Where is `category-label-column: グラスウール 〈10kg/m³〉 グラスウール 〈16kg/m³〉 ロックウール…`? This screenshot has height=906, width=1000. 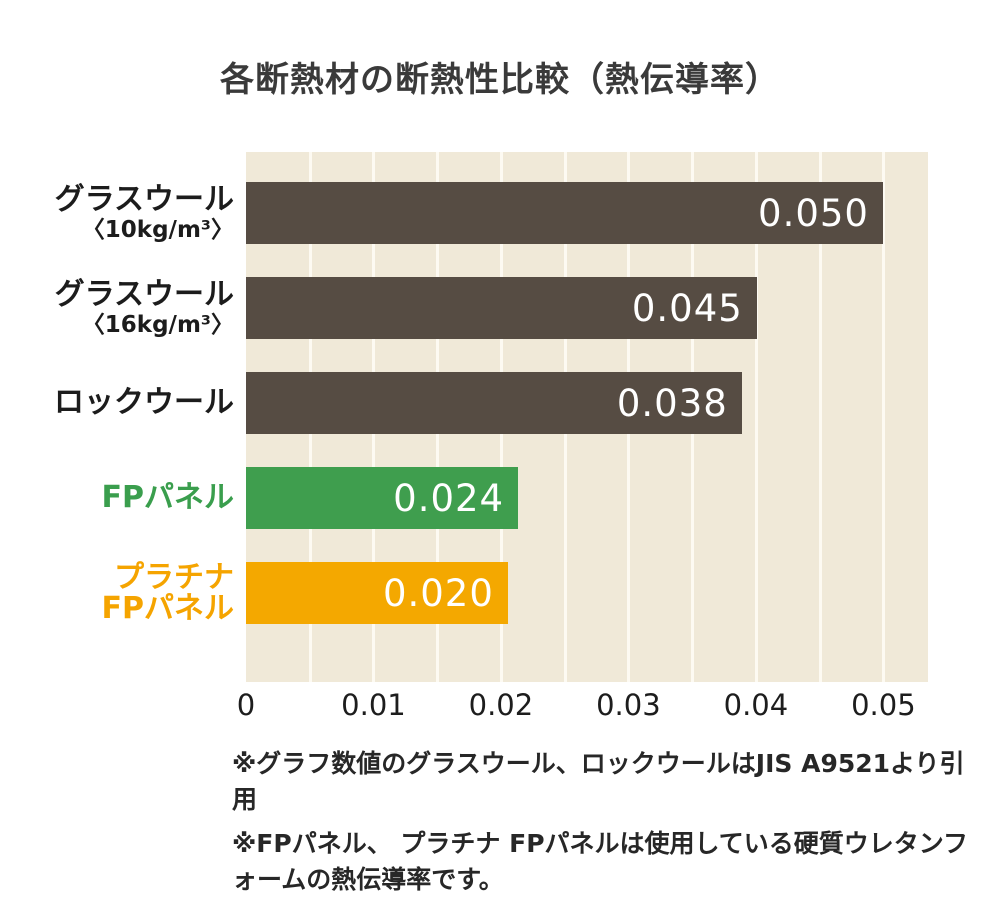 category-label-column: グラスウール 〈10kg/m³〉 グラスウール 〈16kg/m³〉 ロックウール… is located at coordinates (123, 417).